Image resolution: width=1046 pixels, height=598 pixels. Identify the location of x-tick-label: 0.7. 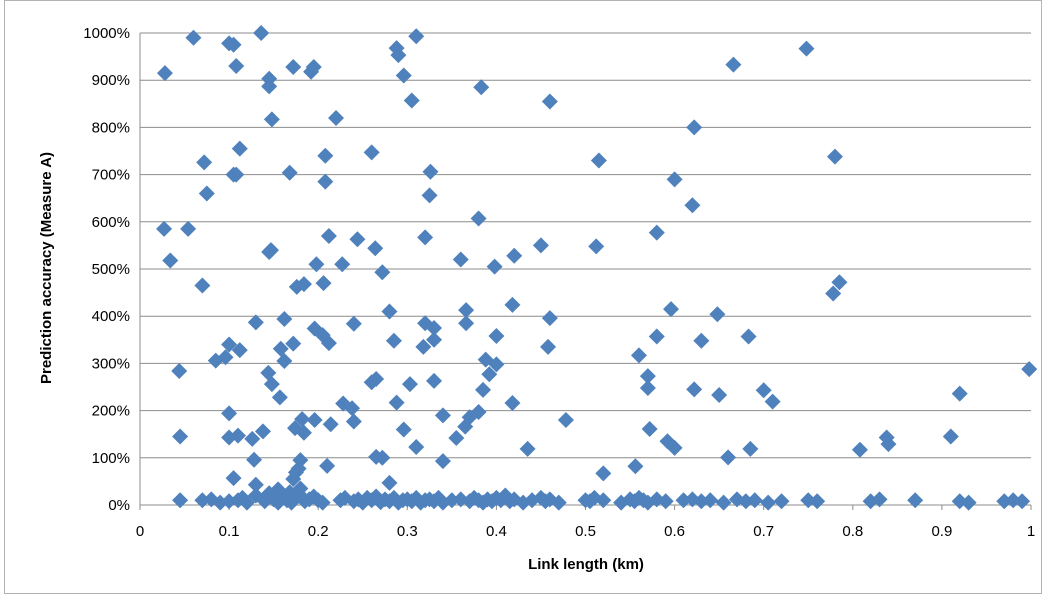
(763, 531).